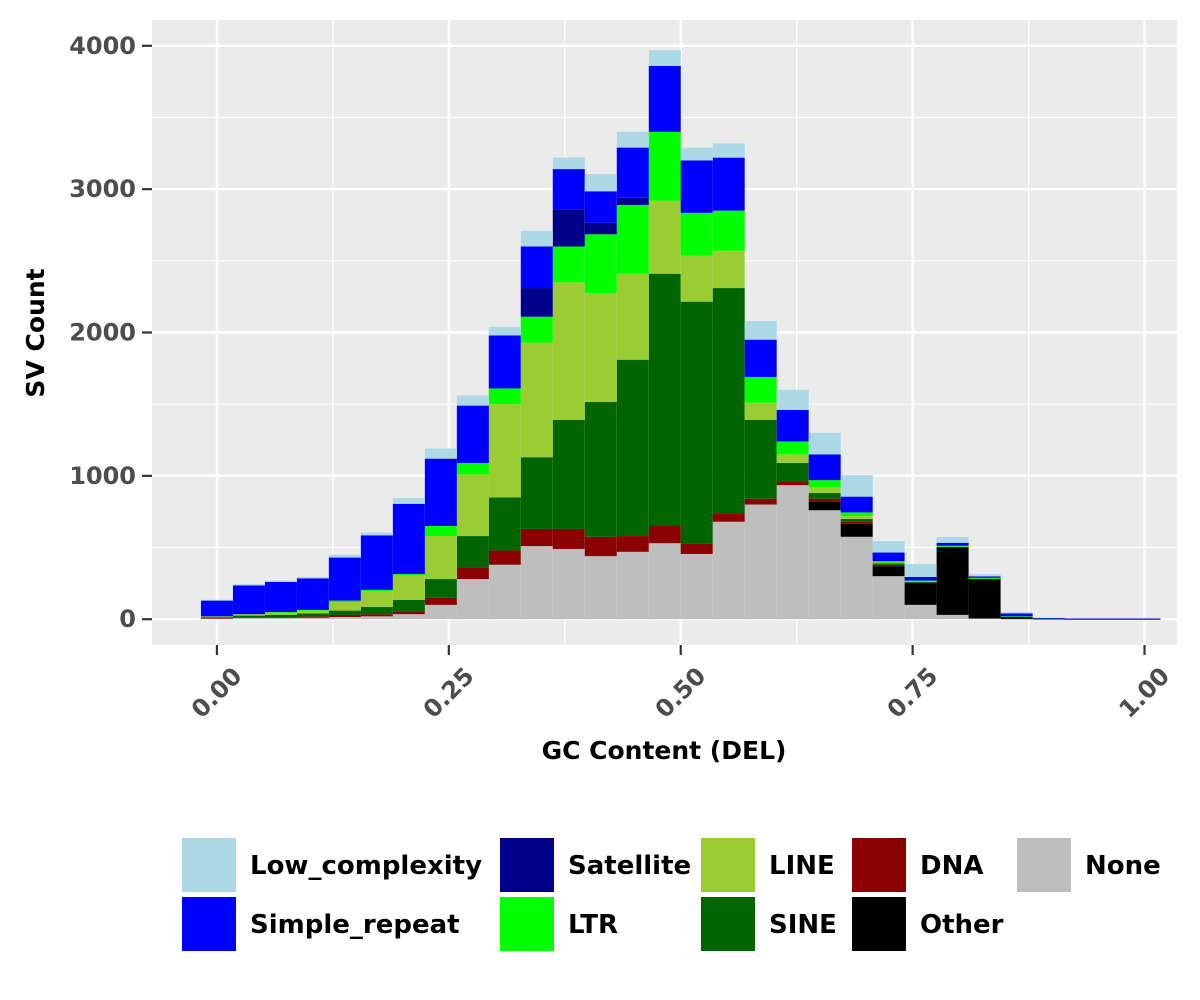  I want to click on legend-label: DNA, so click(951, 866).